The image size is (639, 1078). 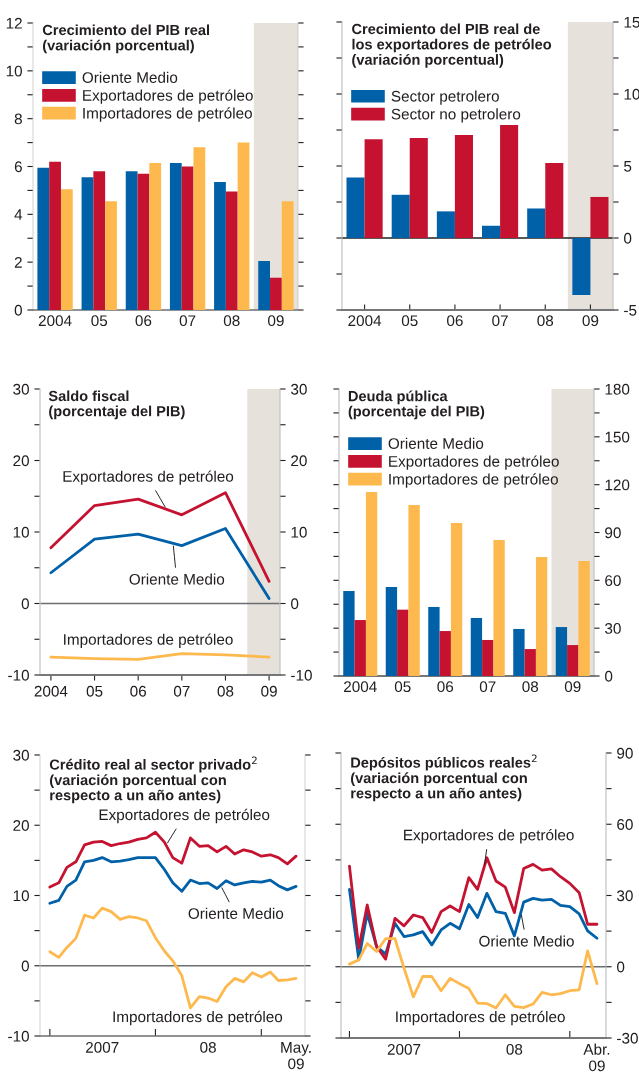 What do you see at coordinates (18, 119) in the screenshot?
I see `y-tick-label: 8` at bounding box center [18, 119].